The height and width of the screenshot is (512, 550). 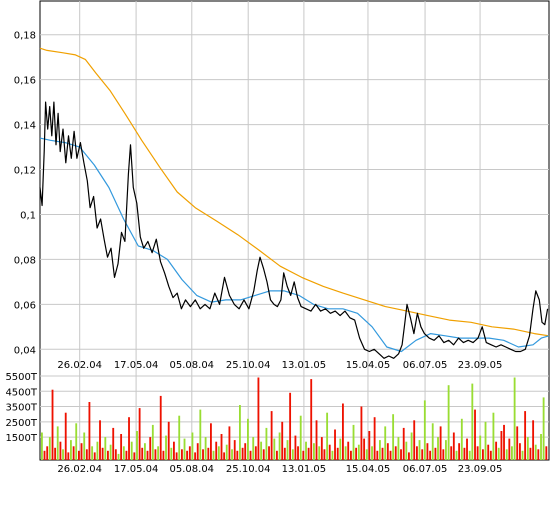 What do you see at coordinates (25, 171) in the screenshot?
I see `price-y-tick-label: 0,12` at bounding box center [25, 171].